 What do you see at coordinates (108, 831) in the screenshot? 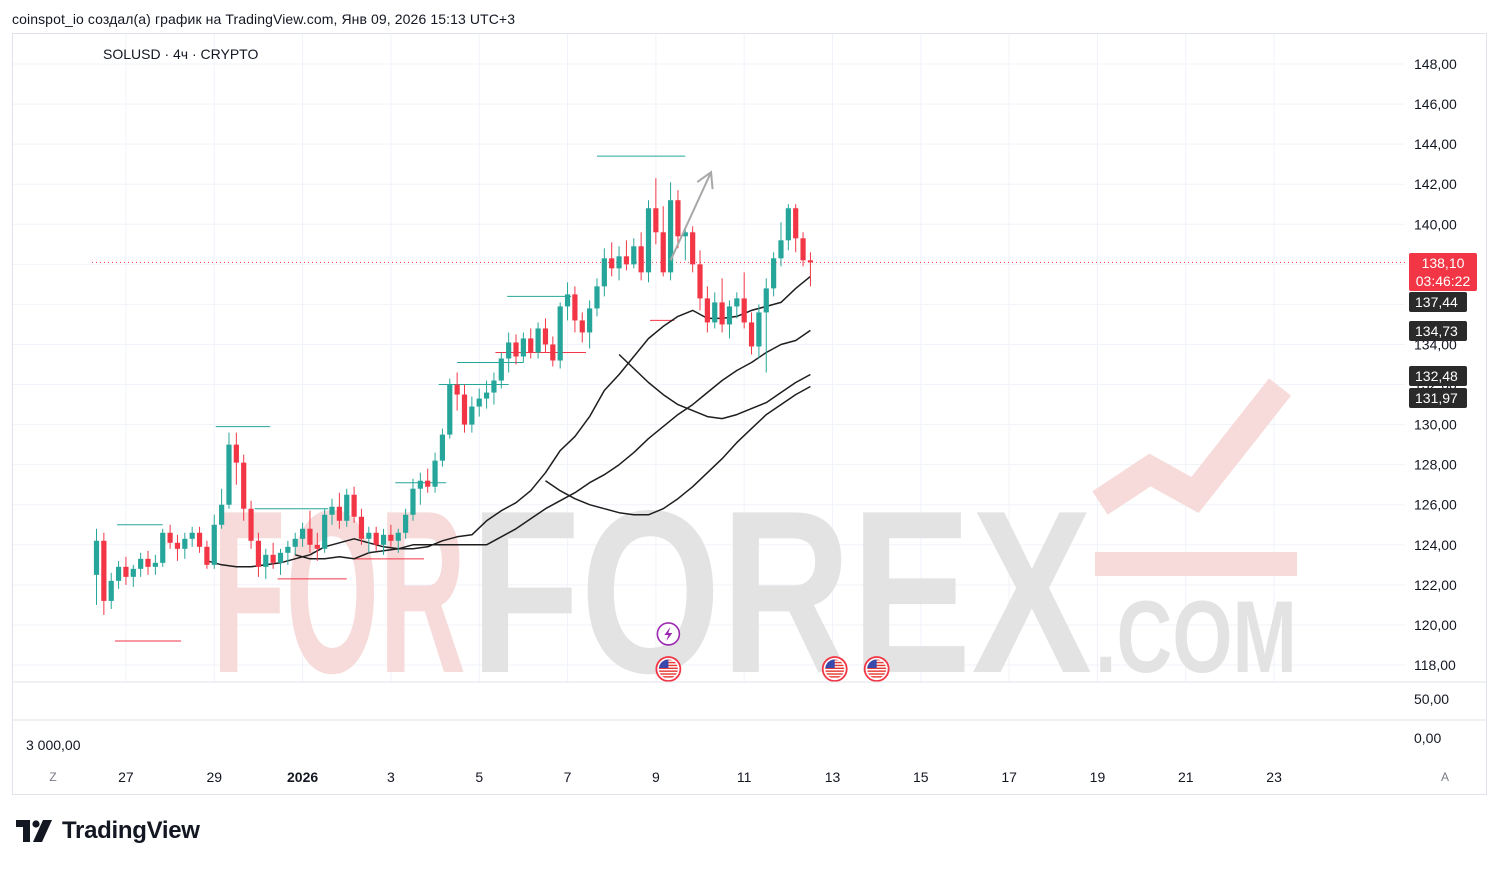
I see `tradingview-logo: TradingView` at bounding box center [108, 831].